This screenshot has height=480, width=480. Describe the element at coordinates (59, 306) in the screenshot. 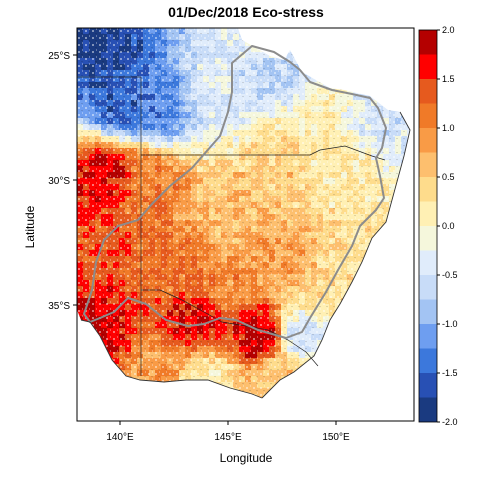

I see `y-tick-label: 35°S` at that location.